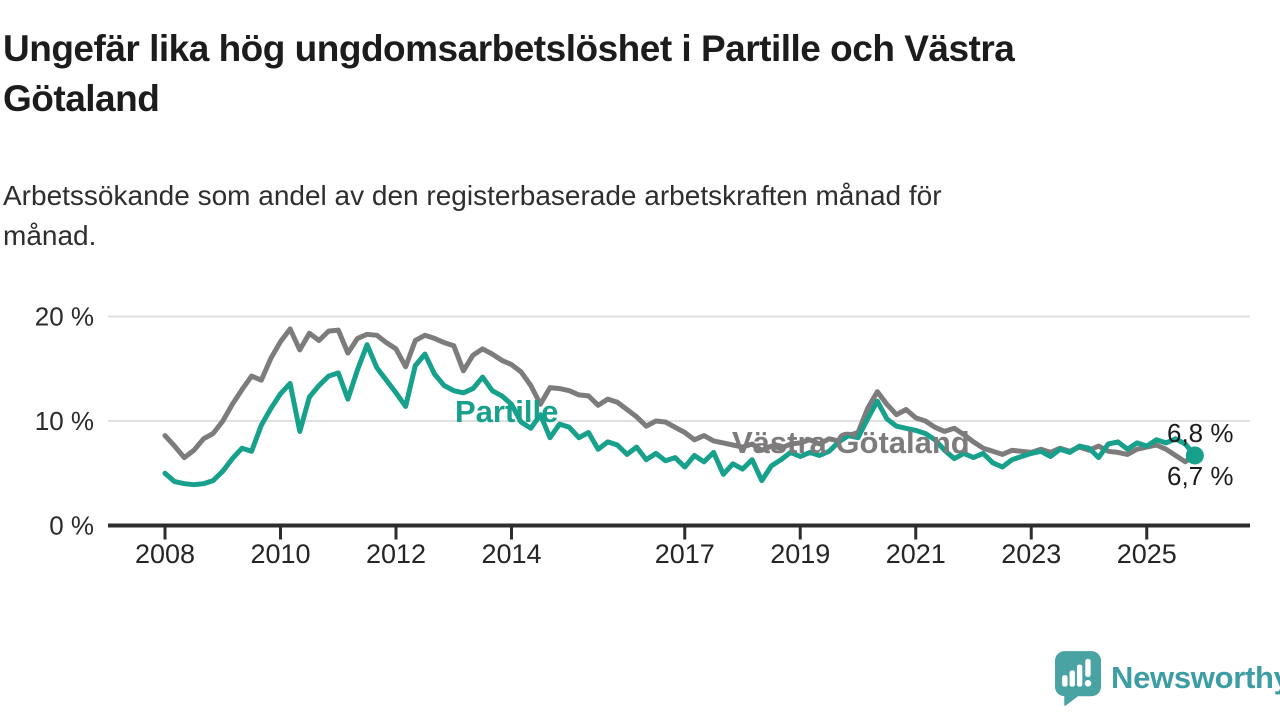 Image resolution: width=1280 pixels, height=720 pixels. What do you see at coordinates (396, 554) in the screenshot?
I see `x-axis-tick-label: 2012` at bounding box center [396, 554].